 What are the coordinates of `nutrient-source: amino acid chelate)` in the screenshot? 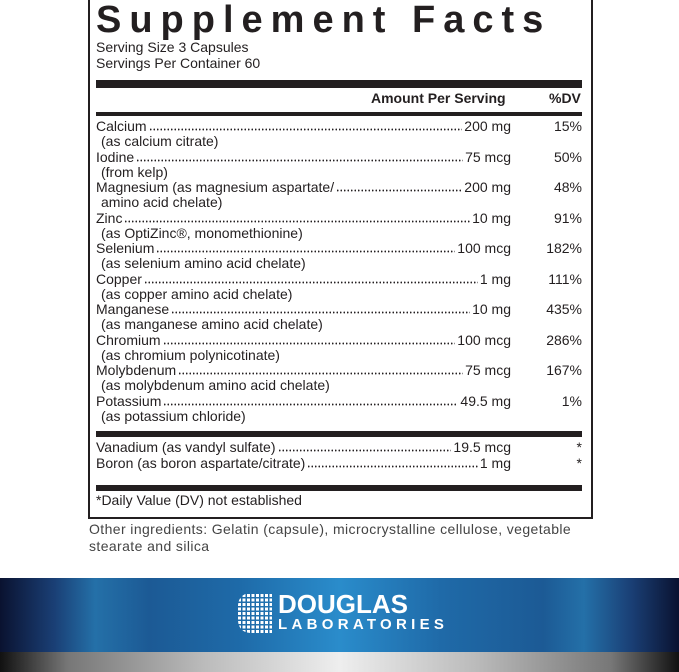 It's located at (162, 202).